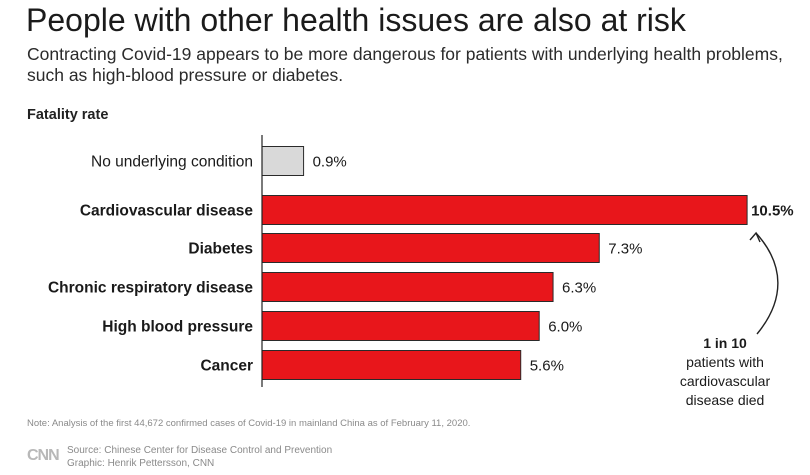 Image resolution: width=810 pixels, height=475 pixels. Describe the element at coordinates (625, 249) in the screenshot. I see `value-label-2: 7.3%` at that location.